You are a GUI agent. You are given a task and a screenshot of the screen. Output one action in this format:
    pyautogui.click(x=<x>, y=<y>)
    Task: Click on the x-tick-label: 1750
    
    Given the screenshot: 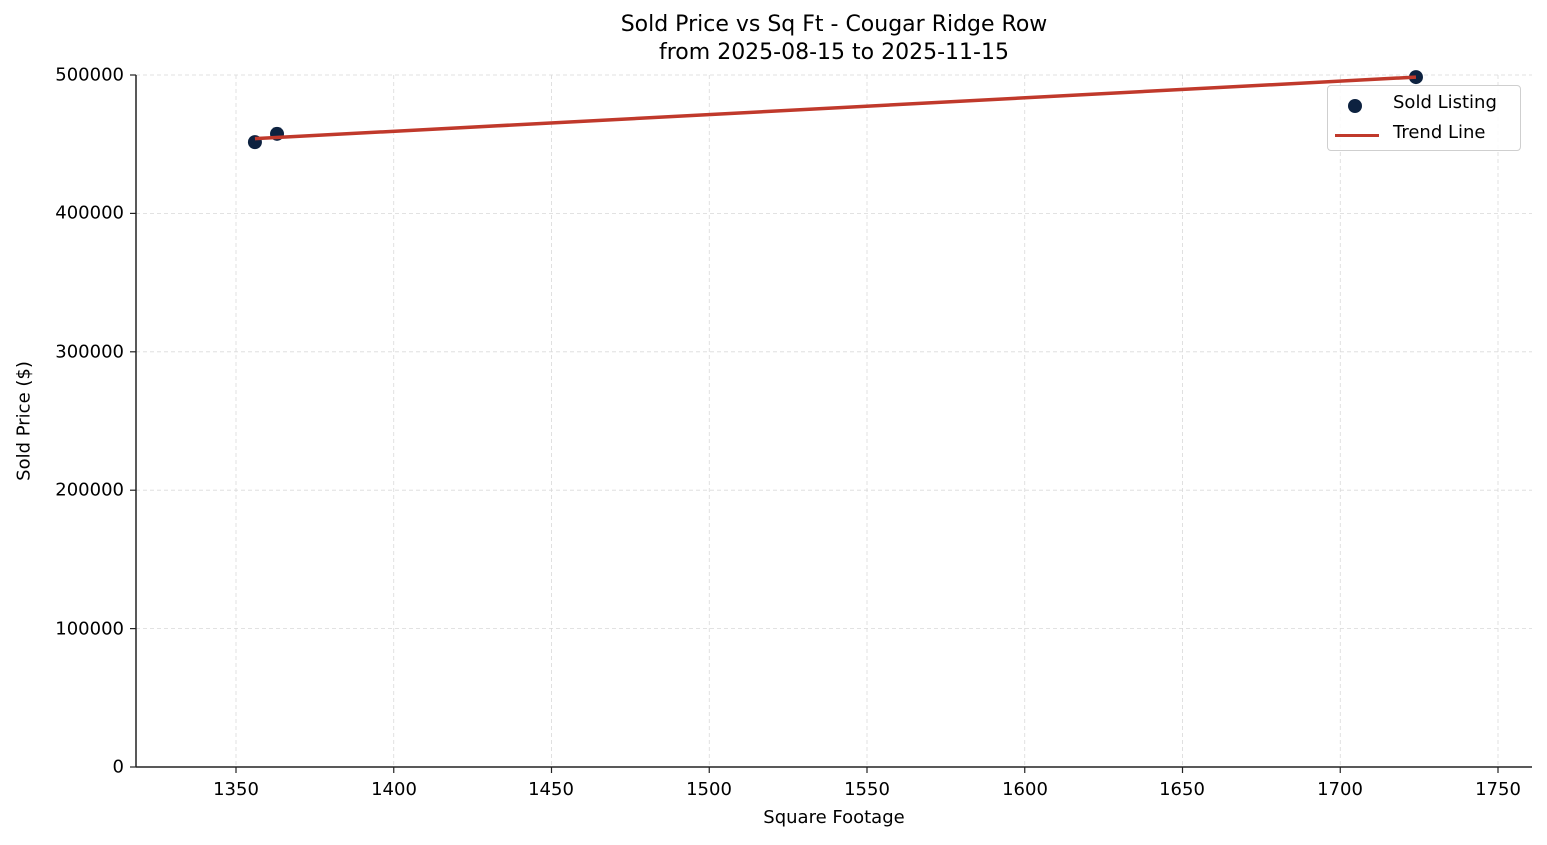 What is the action you would take?
    pyautogui.click(x=1498, y=789)
    